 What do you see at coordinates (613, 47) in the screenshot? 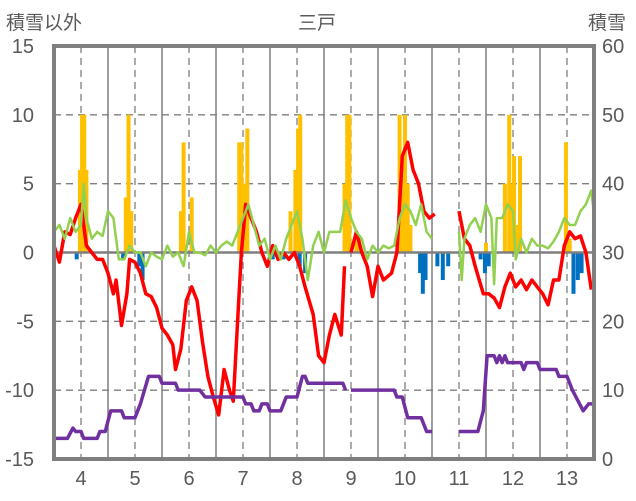
I see `right-tick-label: 60` at bounding box center [613, 47].